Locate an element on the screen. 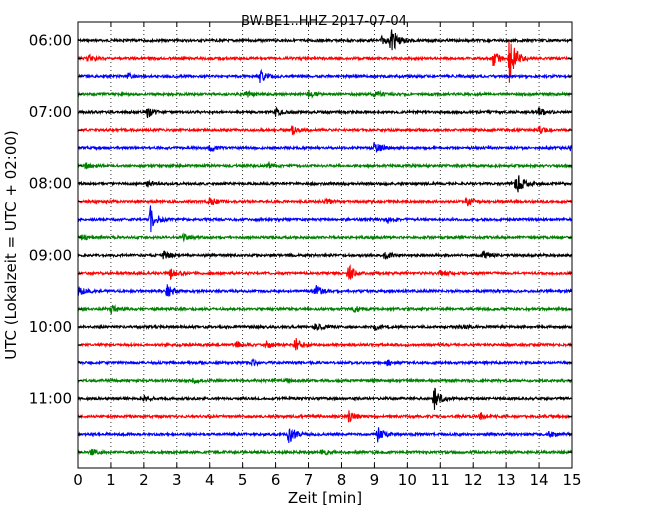  x-tick-label: 4 is located at coordinates (210, 480).